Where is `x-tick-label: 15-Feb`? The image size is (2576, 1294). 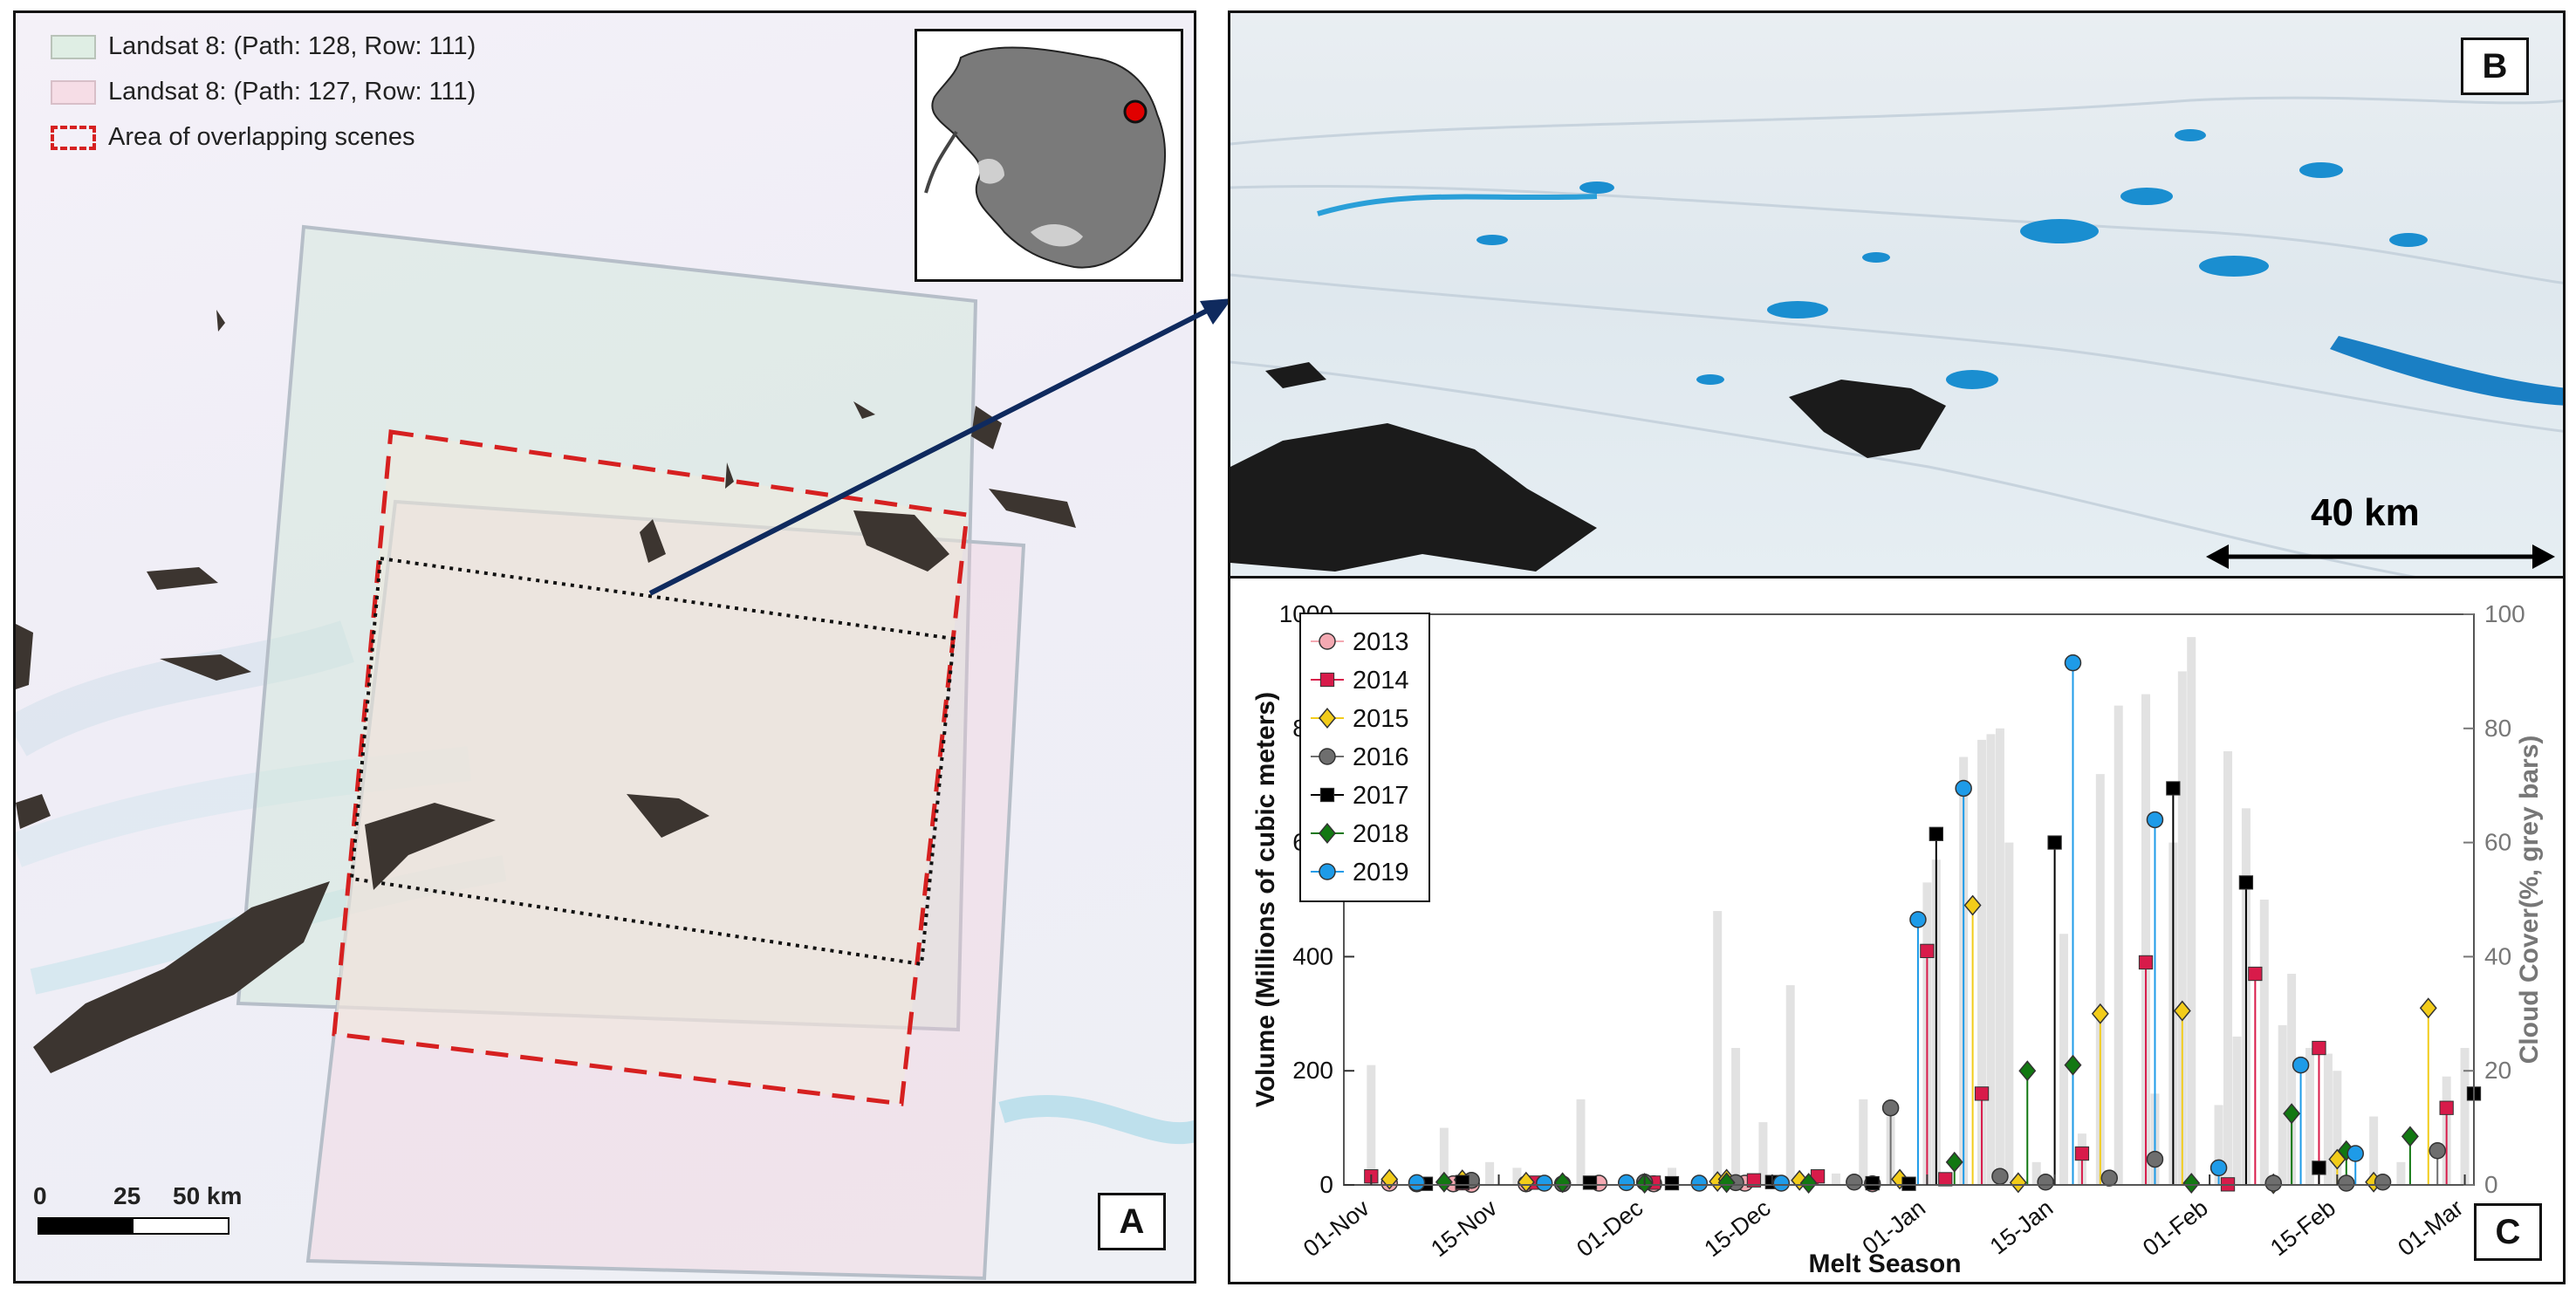 x-tick-label: 15-Feb is located at coordinates (2302, 1228).